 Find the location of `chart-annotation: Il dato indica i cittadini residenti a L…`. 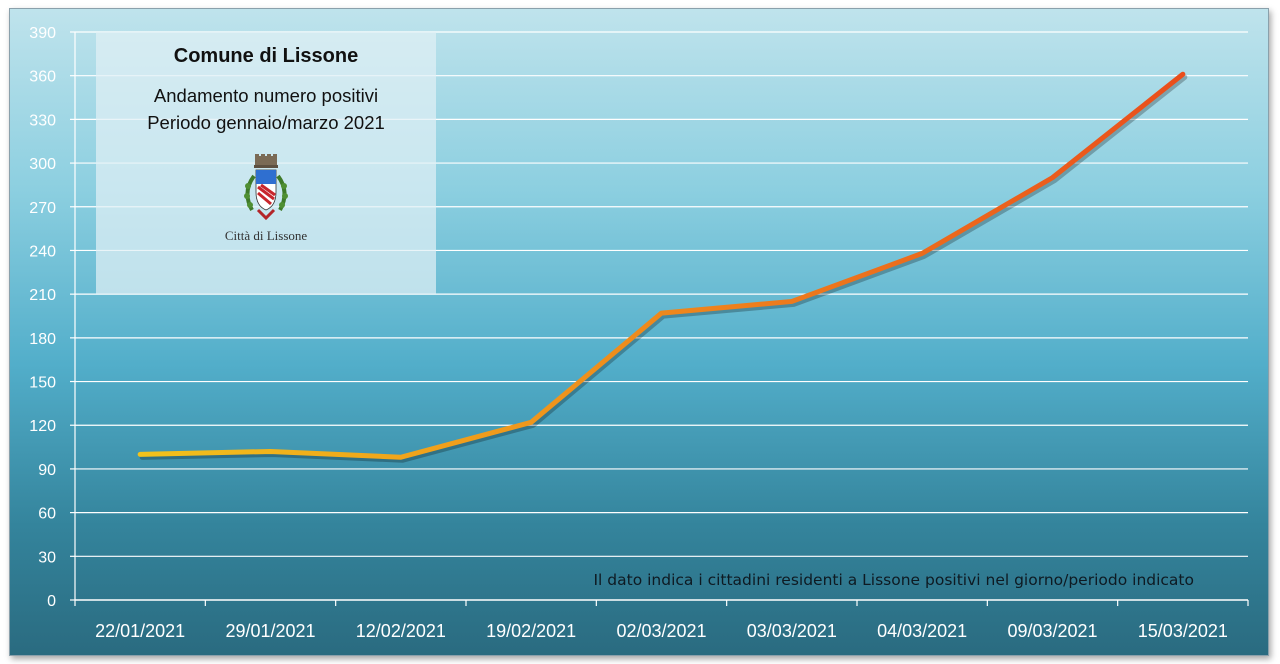

chart-annotation: Il dato indica i cittadini residenti a L… is located at coordinates (893, 580).